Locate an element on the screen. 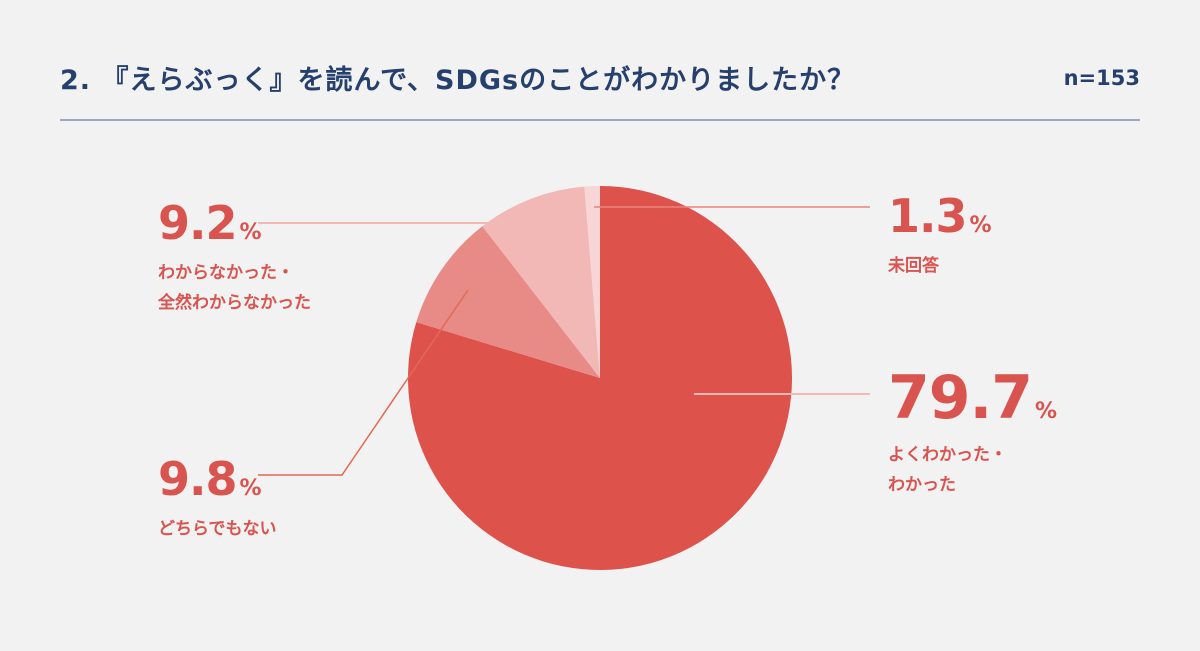 Image resolution: width=1200 pixels, height=651 pixels. slice-value: 9.8 is located at coordinates (197, 479).